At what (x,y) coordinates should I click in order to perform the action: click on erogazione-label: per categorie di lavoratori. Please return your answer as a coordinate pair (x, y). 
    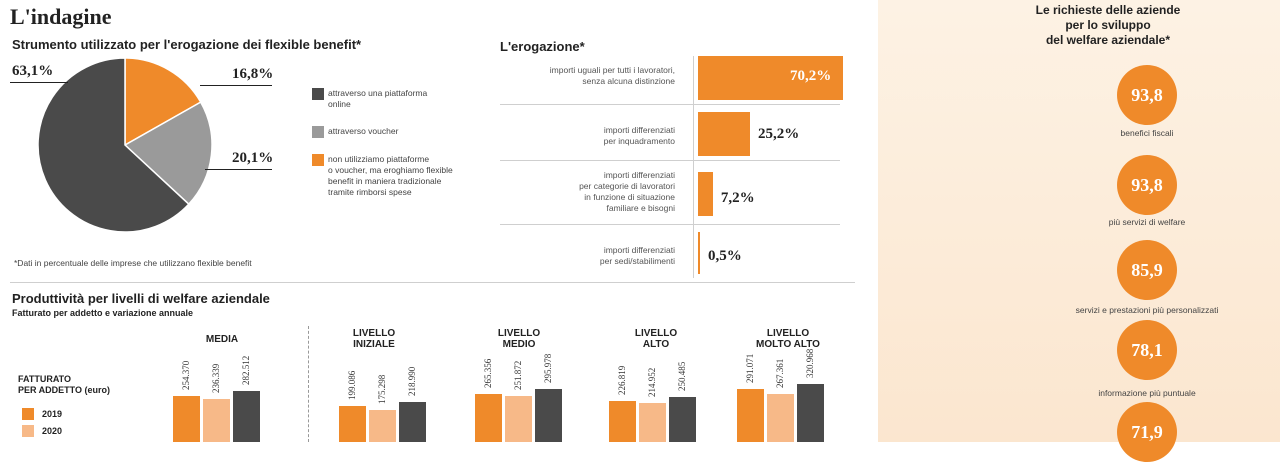
    Looking at the image, I should click on (627, 186).